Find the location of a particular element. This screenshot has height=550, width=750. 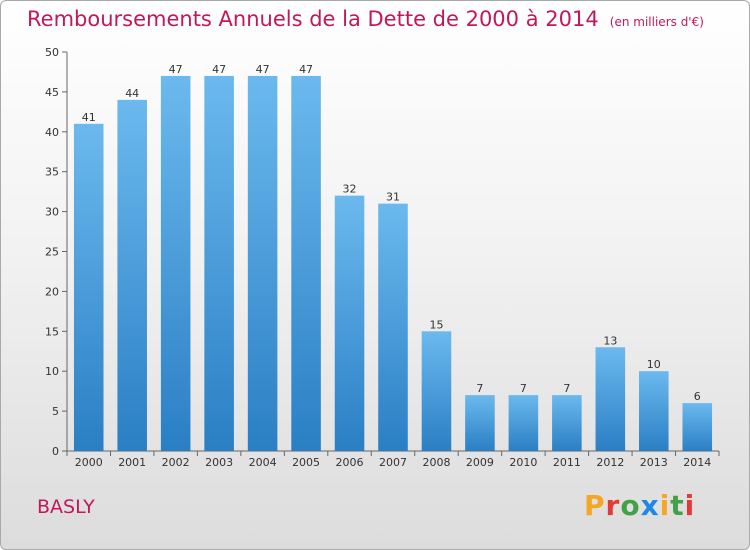

x-tick-label: 2009 is located at coordinates (480, 462).